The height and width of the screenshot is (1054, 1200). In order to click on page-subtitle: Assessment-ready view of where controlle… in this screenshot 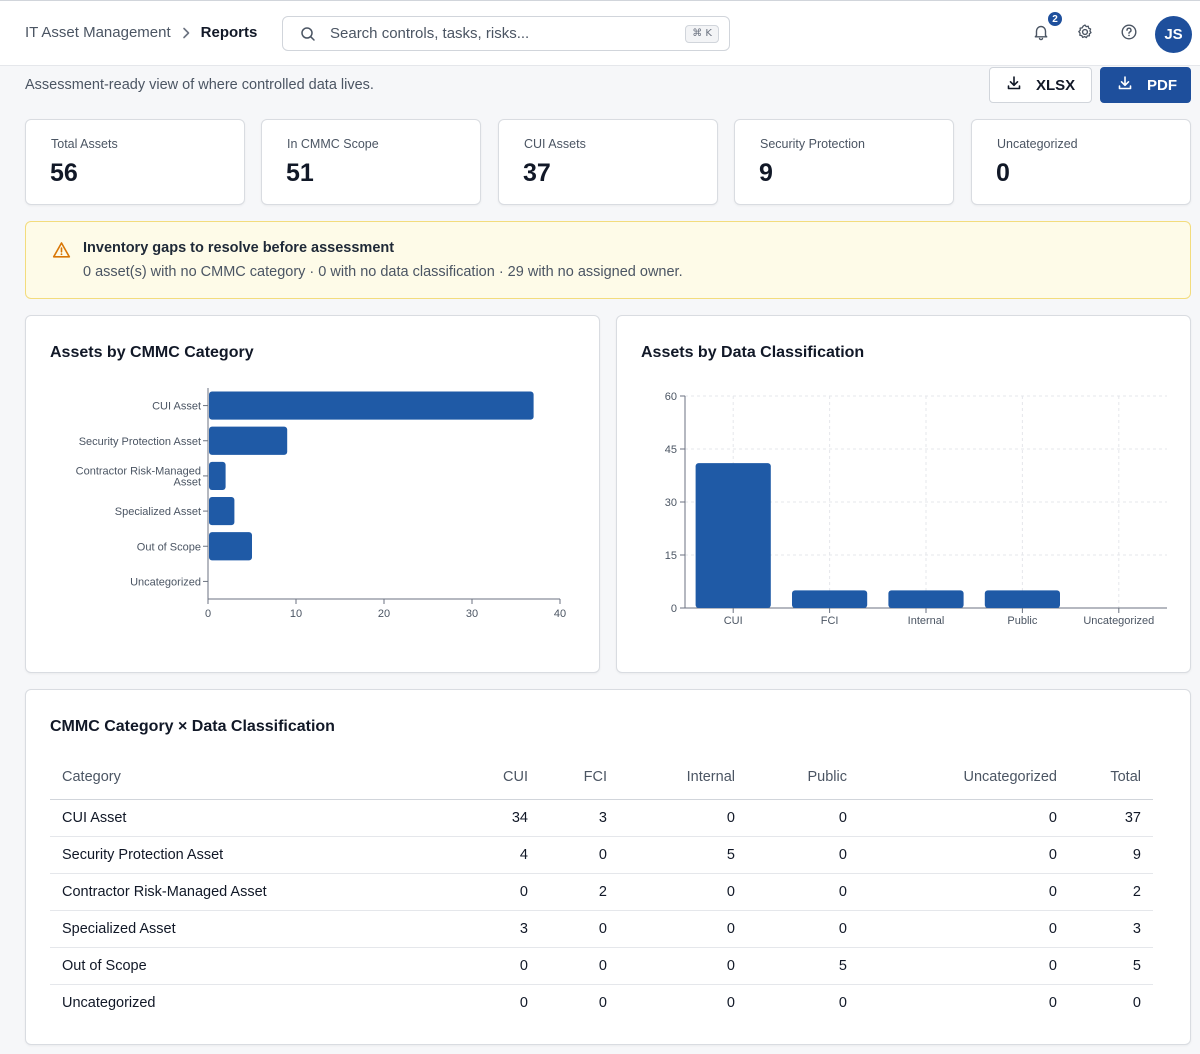, I will do `click(199, 85)`.